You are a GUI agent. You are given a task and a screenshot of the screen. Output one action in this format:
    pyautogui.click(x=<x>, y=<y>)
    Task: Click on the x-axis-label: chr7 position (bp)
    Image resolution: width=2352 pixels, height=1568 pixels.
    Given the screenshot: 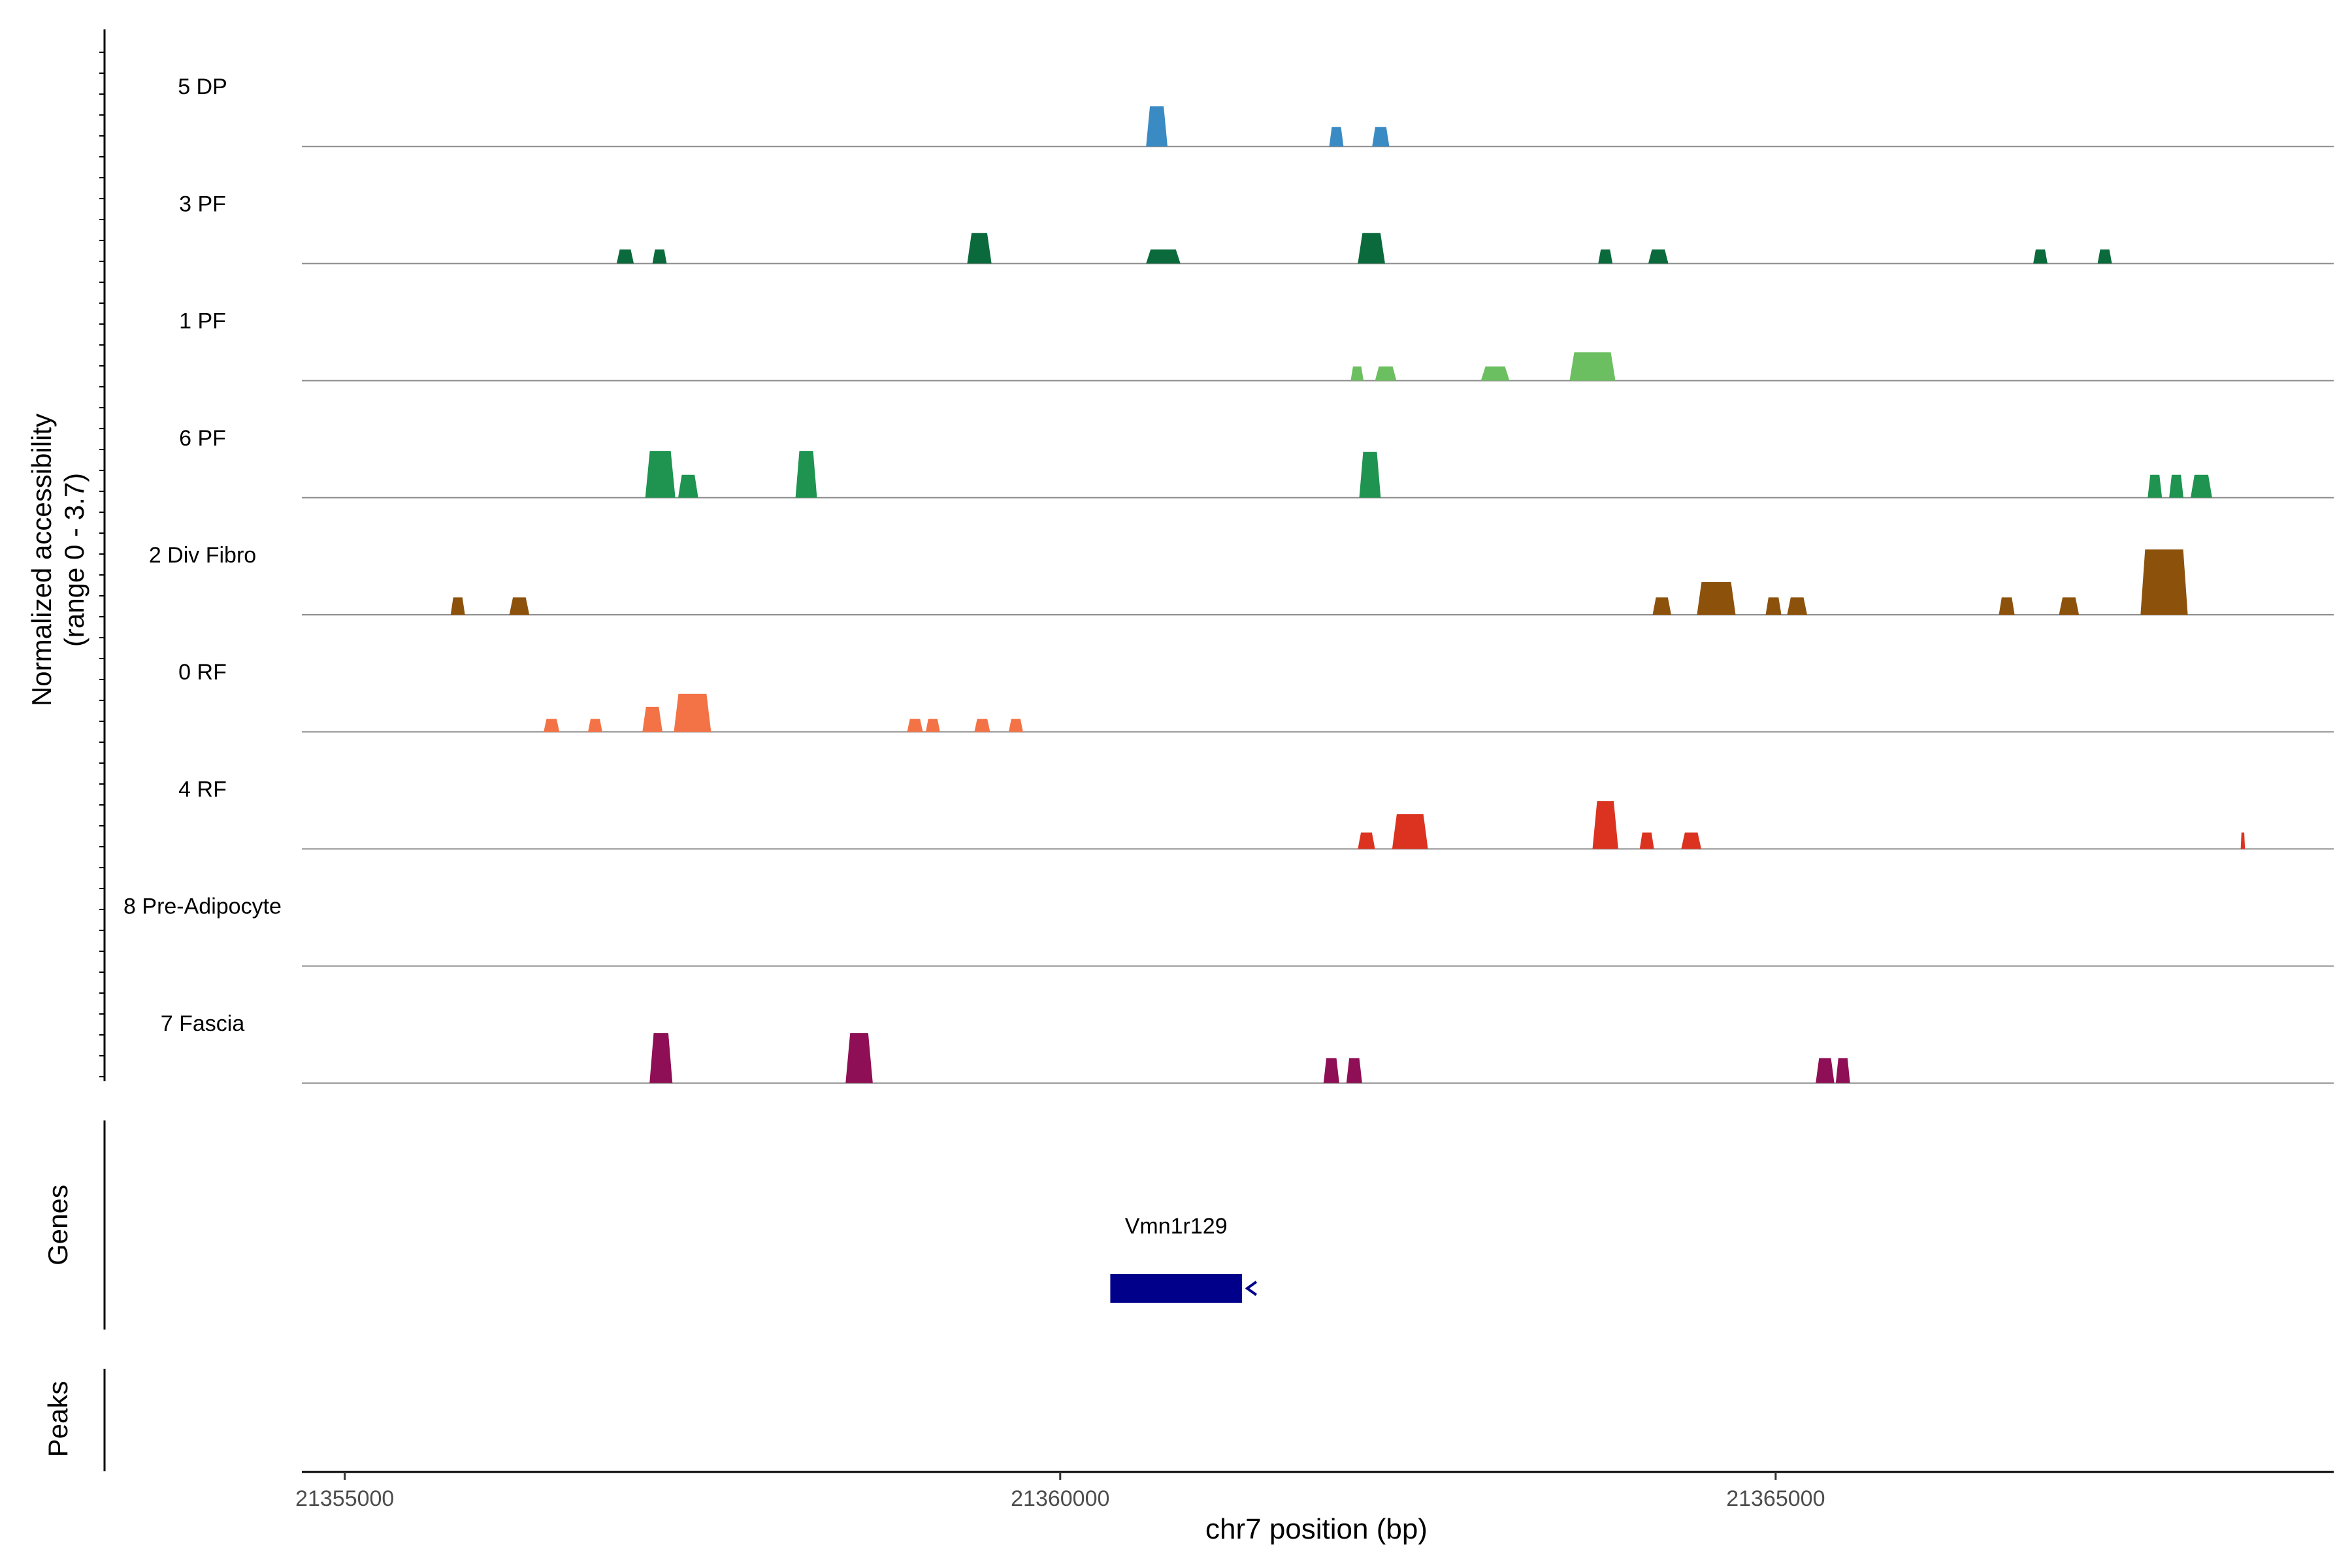 What is the action you would take?
    pyautogui.click(x=1316, y=1529)
    